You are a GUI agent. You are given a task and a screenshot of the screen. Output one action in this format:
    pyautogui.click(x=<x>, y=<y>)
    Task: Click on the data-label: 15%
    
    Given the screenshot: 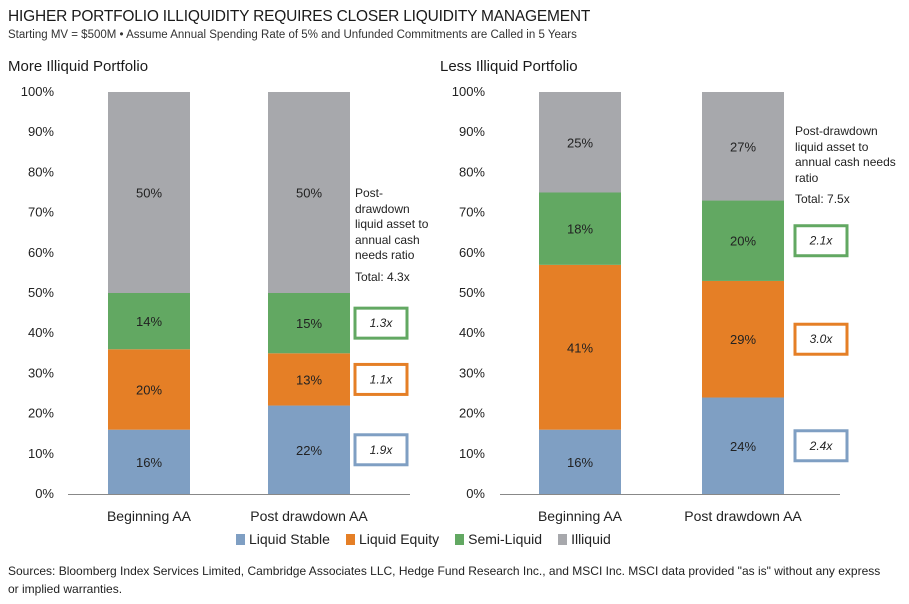 What is the action you would take?
    pyautogui.click(x=309, y=323)
    